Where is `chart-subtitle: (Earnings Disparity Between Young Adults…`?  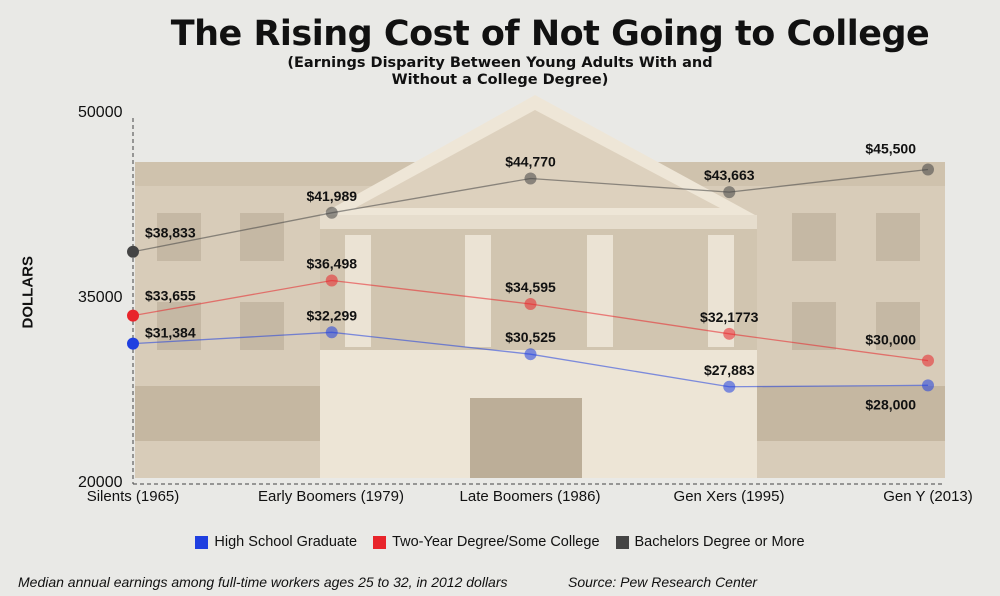
chart-subtitle: (Earnings Disparity Between Young Adults… is located at coordinates (500, 72).